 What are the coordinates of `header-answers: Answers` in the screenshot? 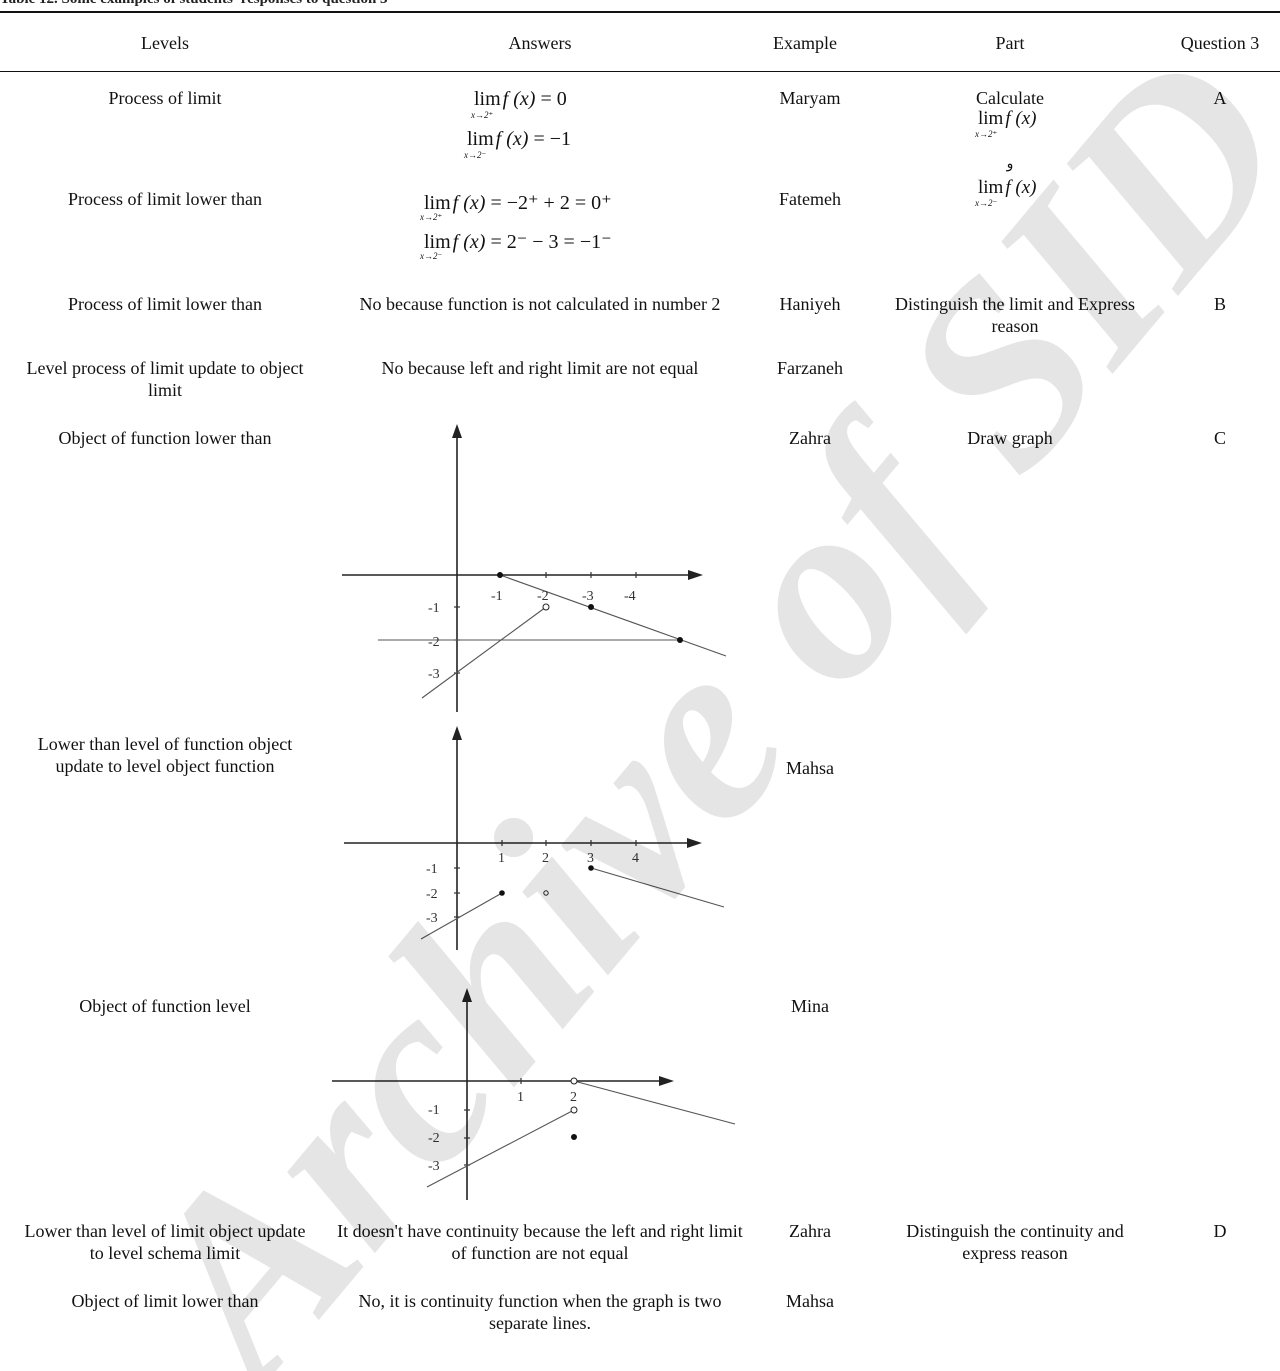 It's located at (540, 43).